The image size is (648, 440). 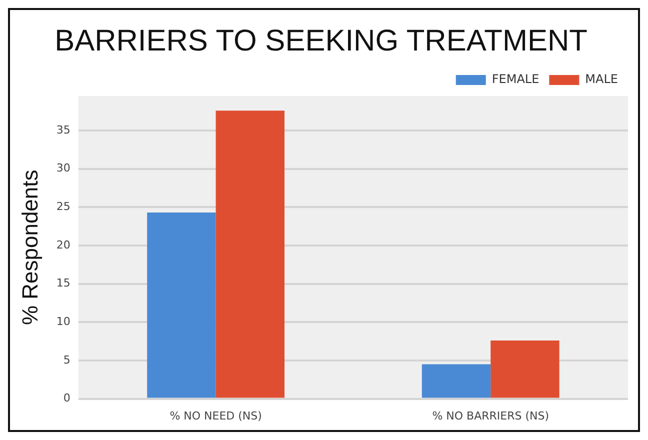 I want to click on y-tick-label: 10, so click(x=63, y=321).